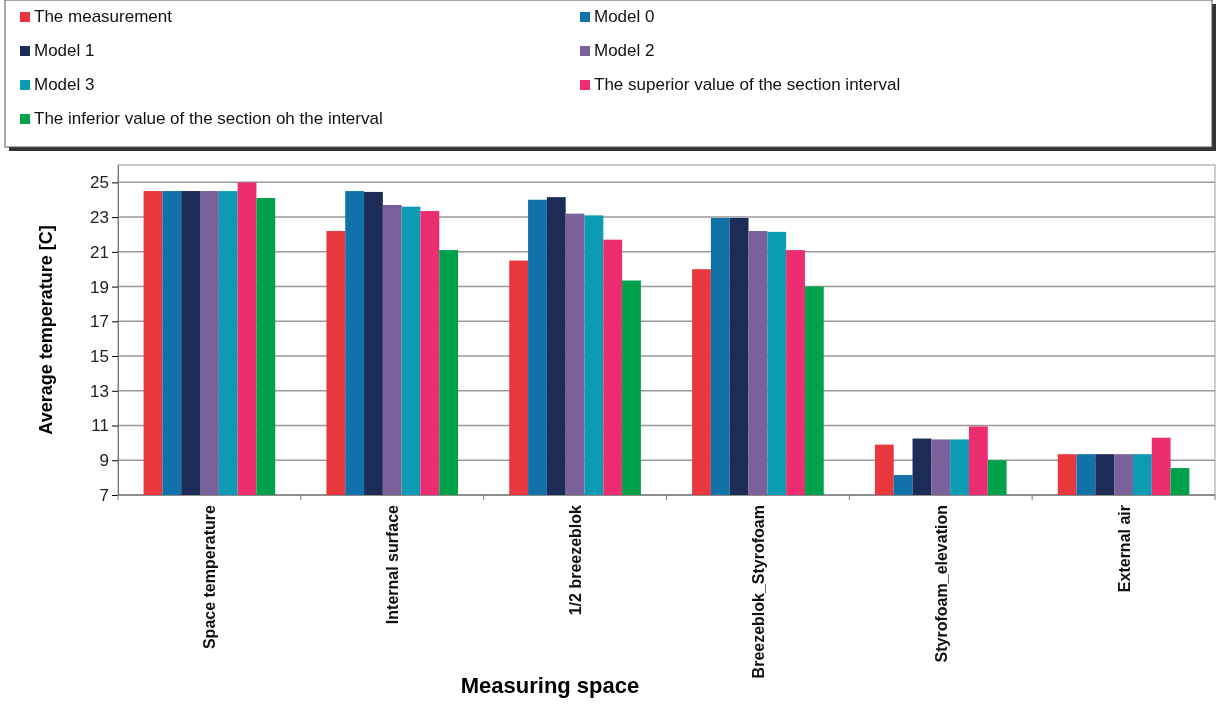 The height and width of the screenshot is (727, 1221). I want to click on y-tick-label: 9, so click(104, 461).